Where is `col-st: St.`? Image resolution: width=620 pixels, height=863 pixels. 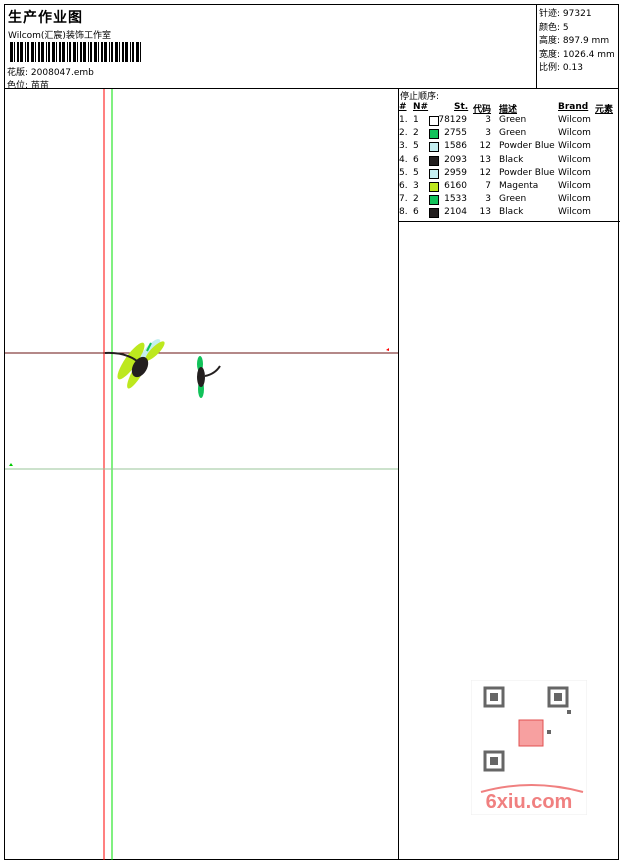
col-st: St. is located at coordinates (461, 107).